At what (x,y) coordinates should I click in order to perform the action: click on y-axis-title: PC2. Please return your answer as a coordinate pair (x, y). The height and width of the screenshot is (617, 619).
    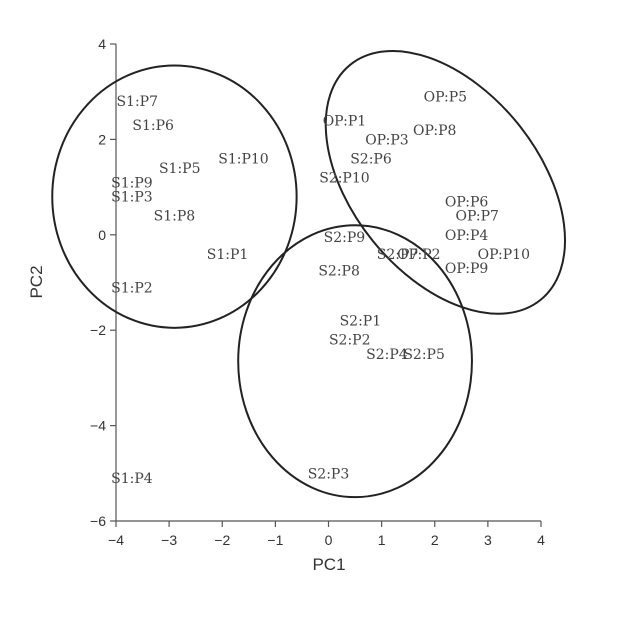
    Looking at the image, I should click on (36, 281).